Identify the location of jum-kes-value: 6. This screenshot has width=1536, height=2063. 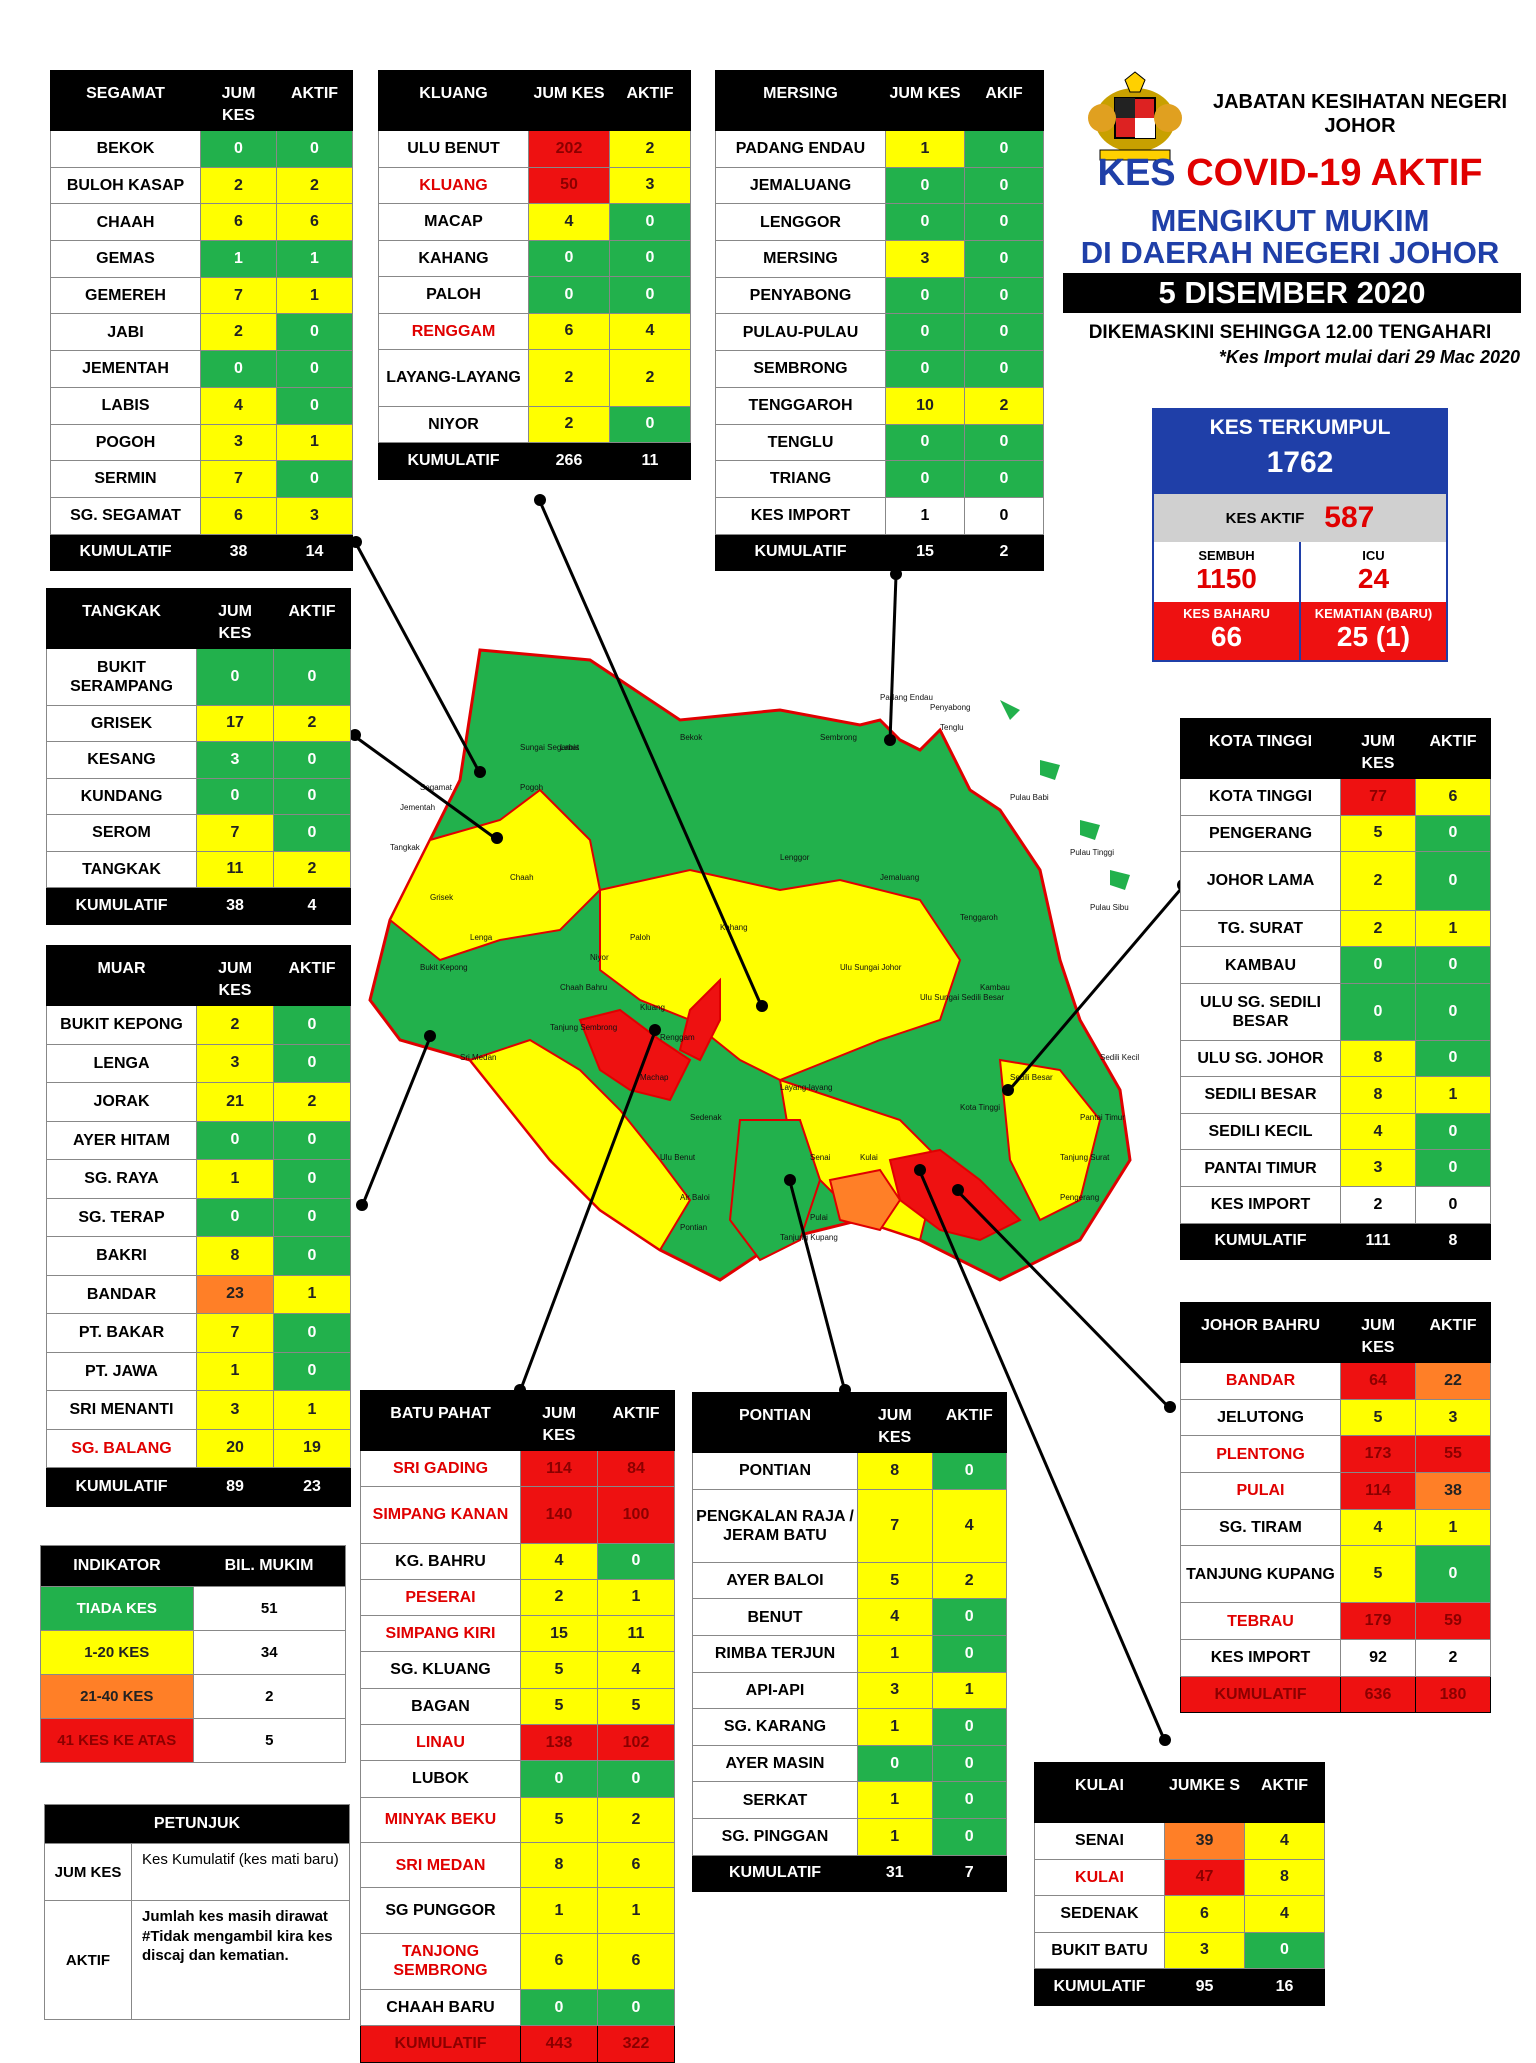
(1204, 1914).